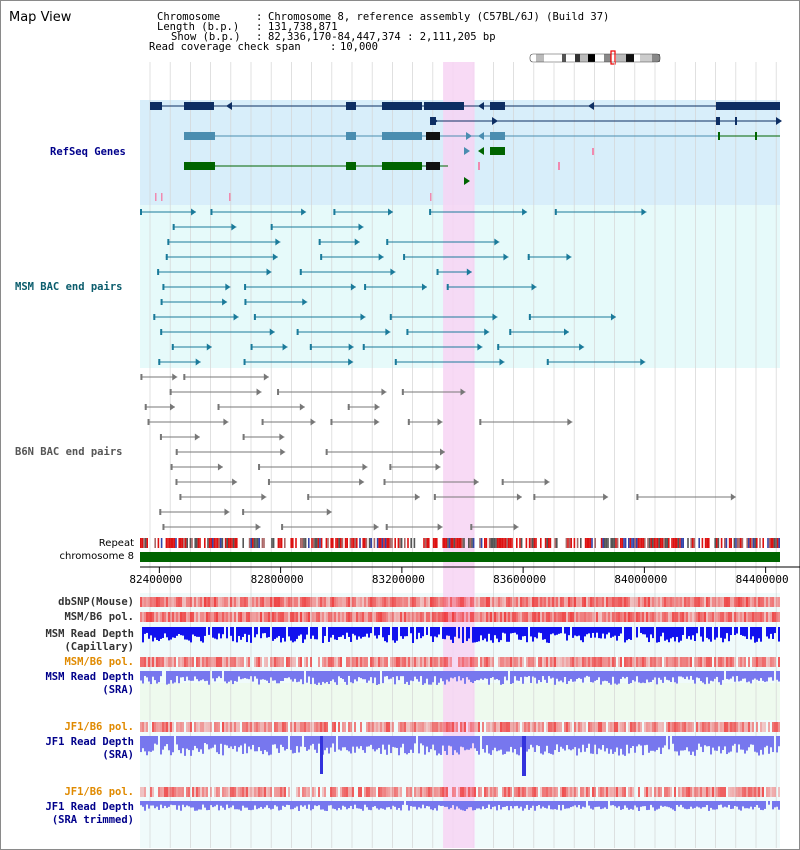  Describe the element at coordinates (99, 662) in the screenshot. I see `track-label-msm-b6-pol-2: MSM/B6 pol.` at that location.